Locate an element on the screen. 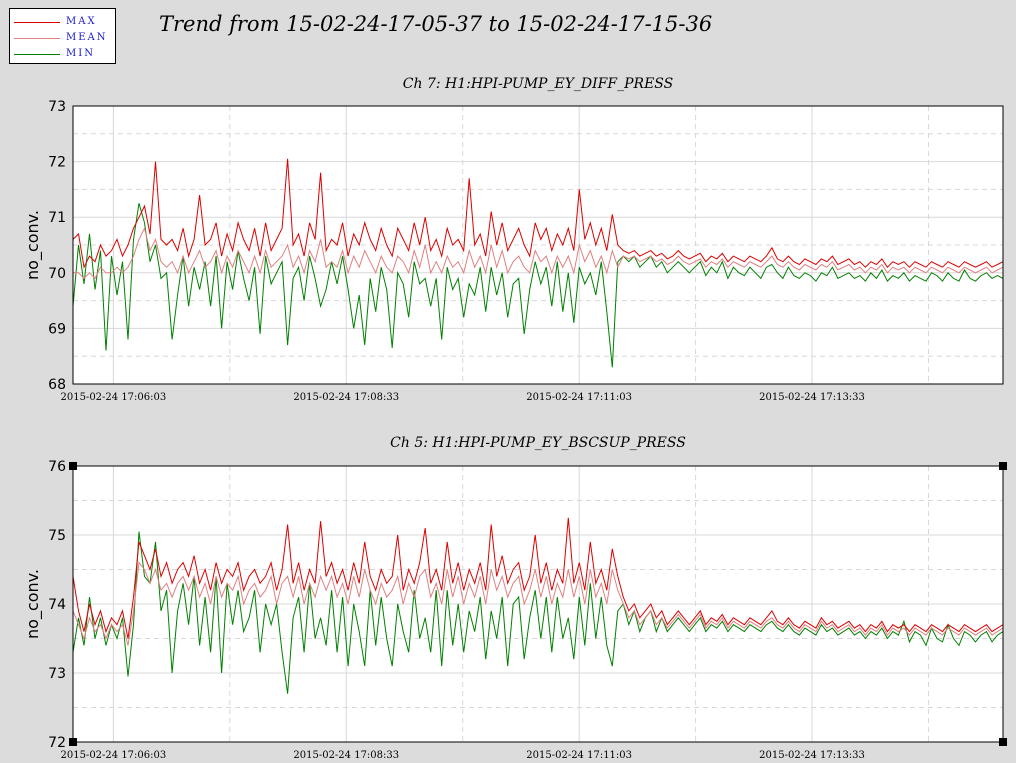 This screenshot has height=763, width=1016. legend: MAX MEAN MIN is located at coordinates (62, 36).